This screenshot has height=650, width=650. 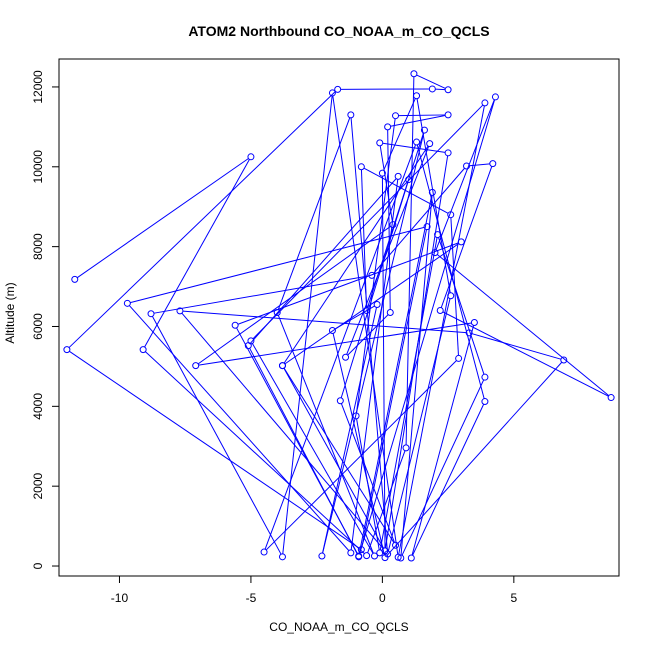 What do you see at coordinates (45, 319) in the screenshot?
I see `y-axis: 0 2000 4000 6000 8000 10000 12000` at bounding box center [45, 319].